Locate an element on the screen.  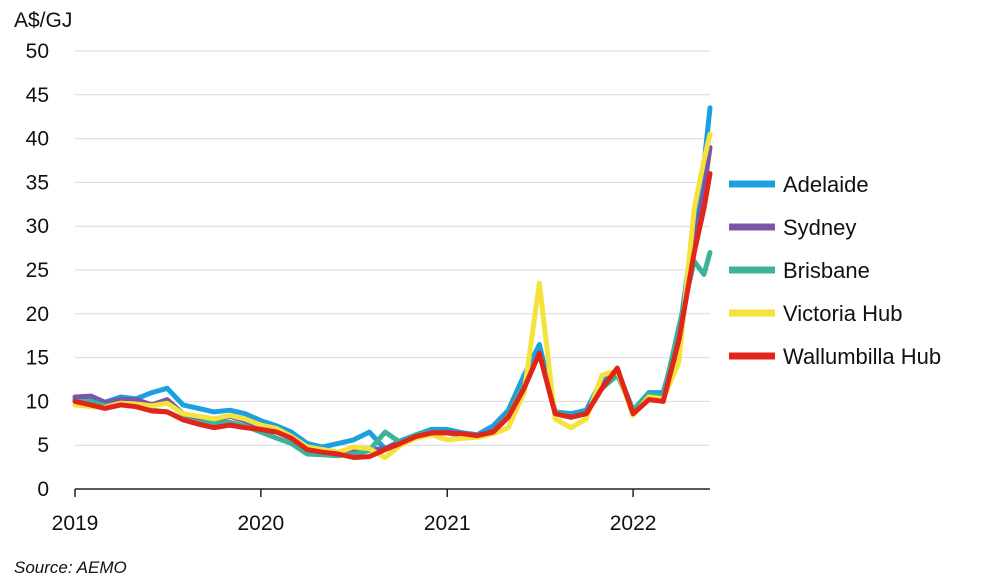
source-note: Source: AEMO is located at coordinates (70, 567).